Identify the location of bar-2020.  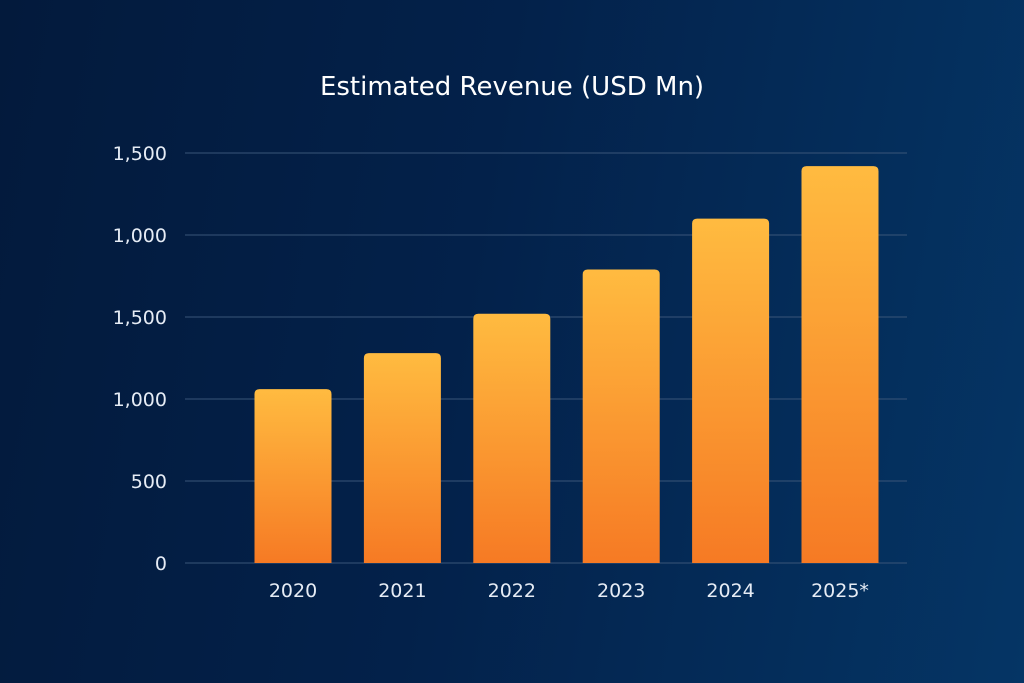
(293, 476).